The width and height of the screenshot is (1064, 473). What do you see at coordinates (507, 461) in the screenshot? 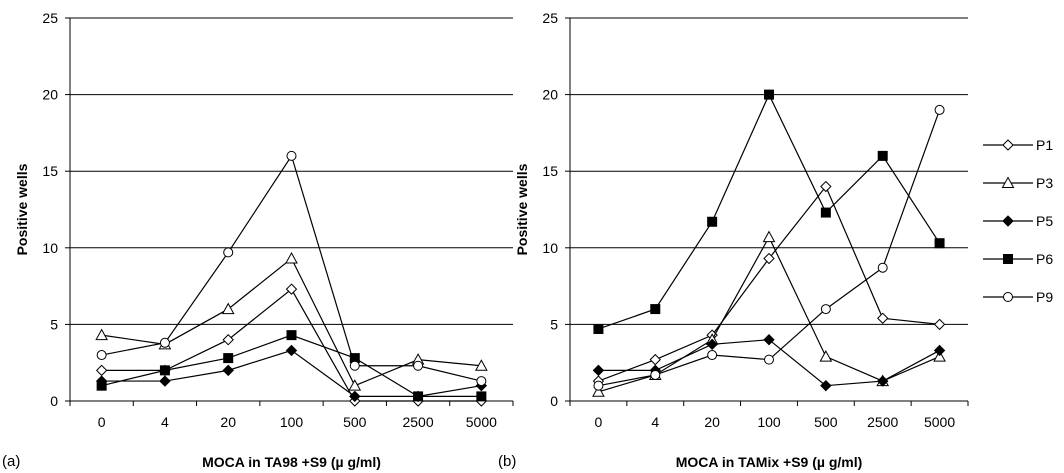
I see `panel-label: (b)` at bounding box center [507, 461].